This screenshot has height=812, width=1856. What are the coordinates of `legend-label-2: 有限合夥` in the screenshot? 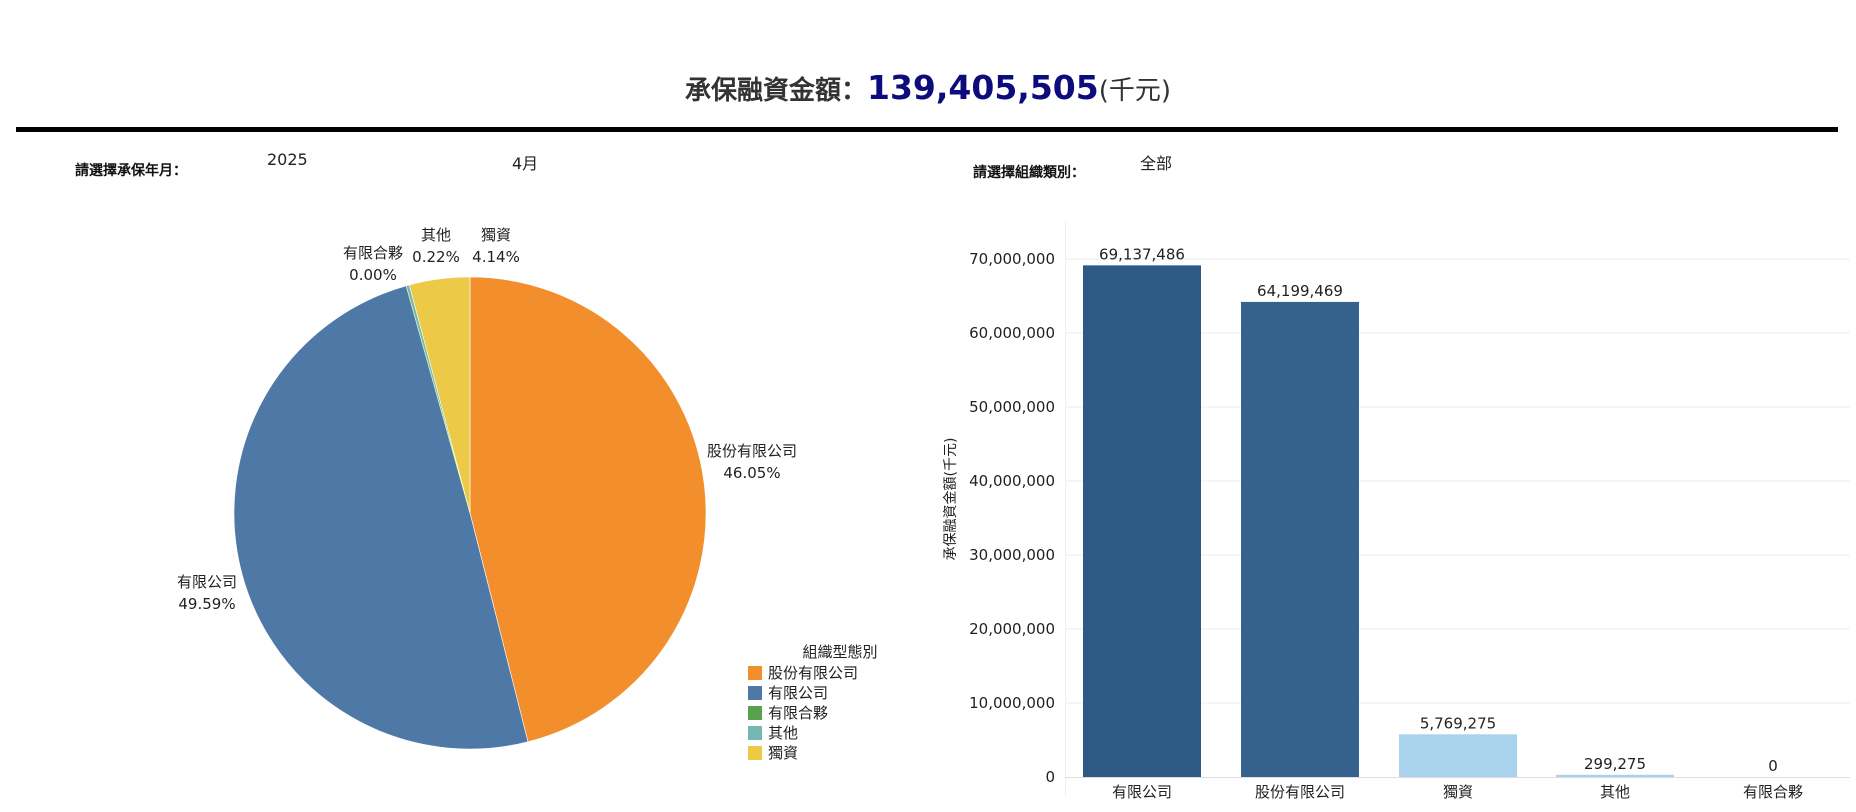 It's located at (798, 713).